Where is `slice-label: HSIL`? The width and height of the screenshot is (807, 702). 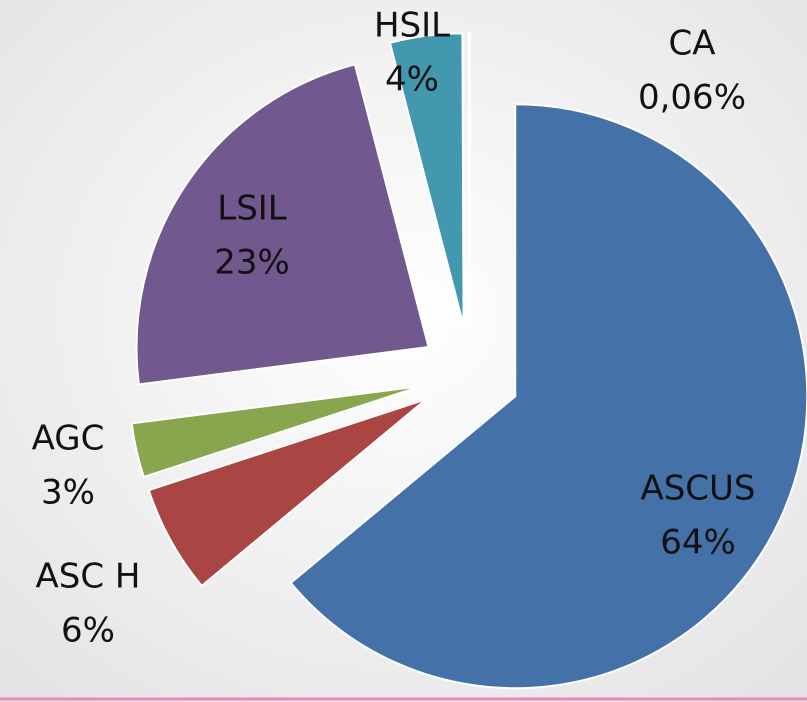 slice-label: HSIL is located at coordinates (412, 26).